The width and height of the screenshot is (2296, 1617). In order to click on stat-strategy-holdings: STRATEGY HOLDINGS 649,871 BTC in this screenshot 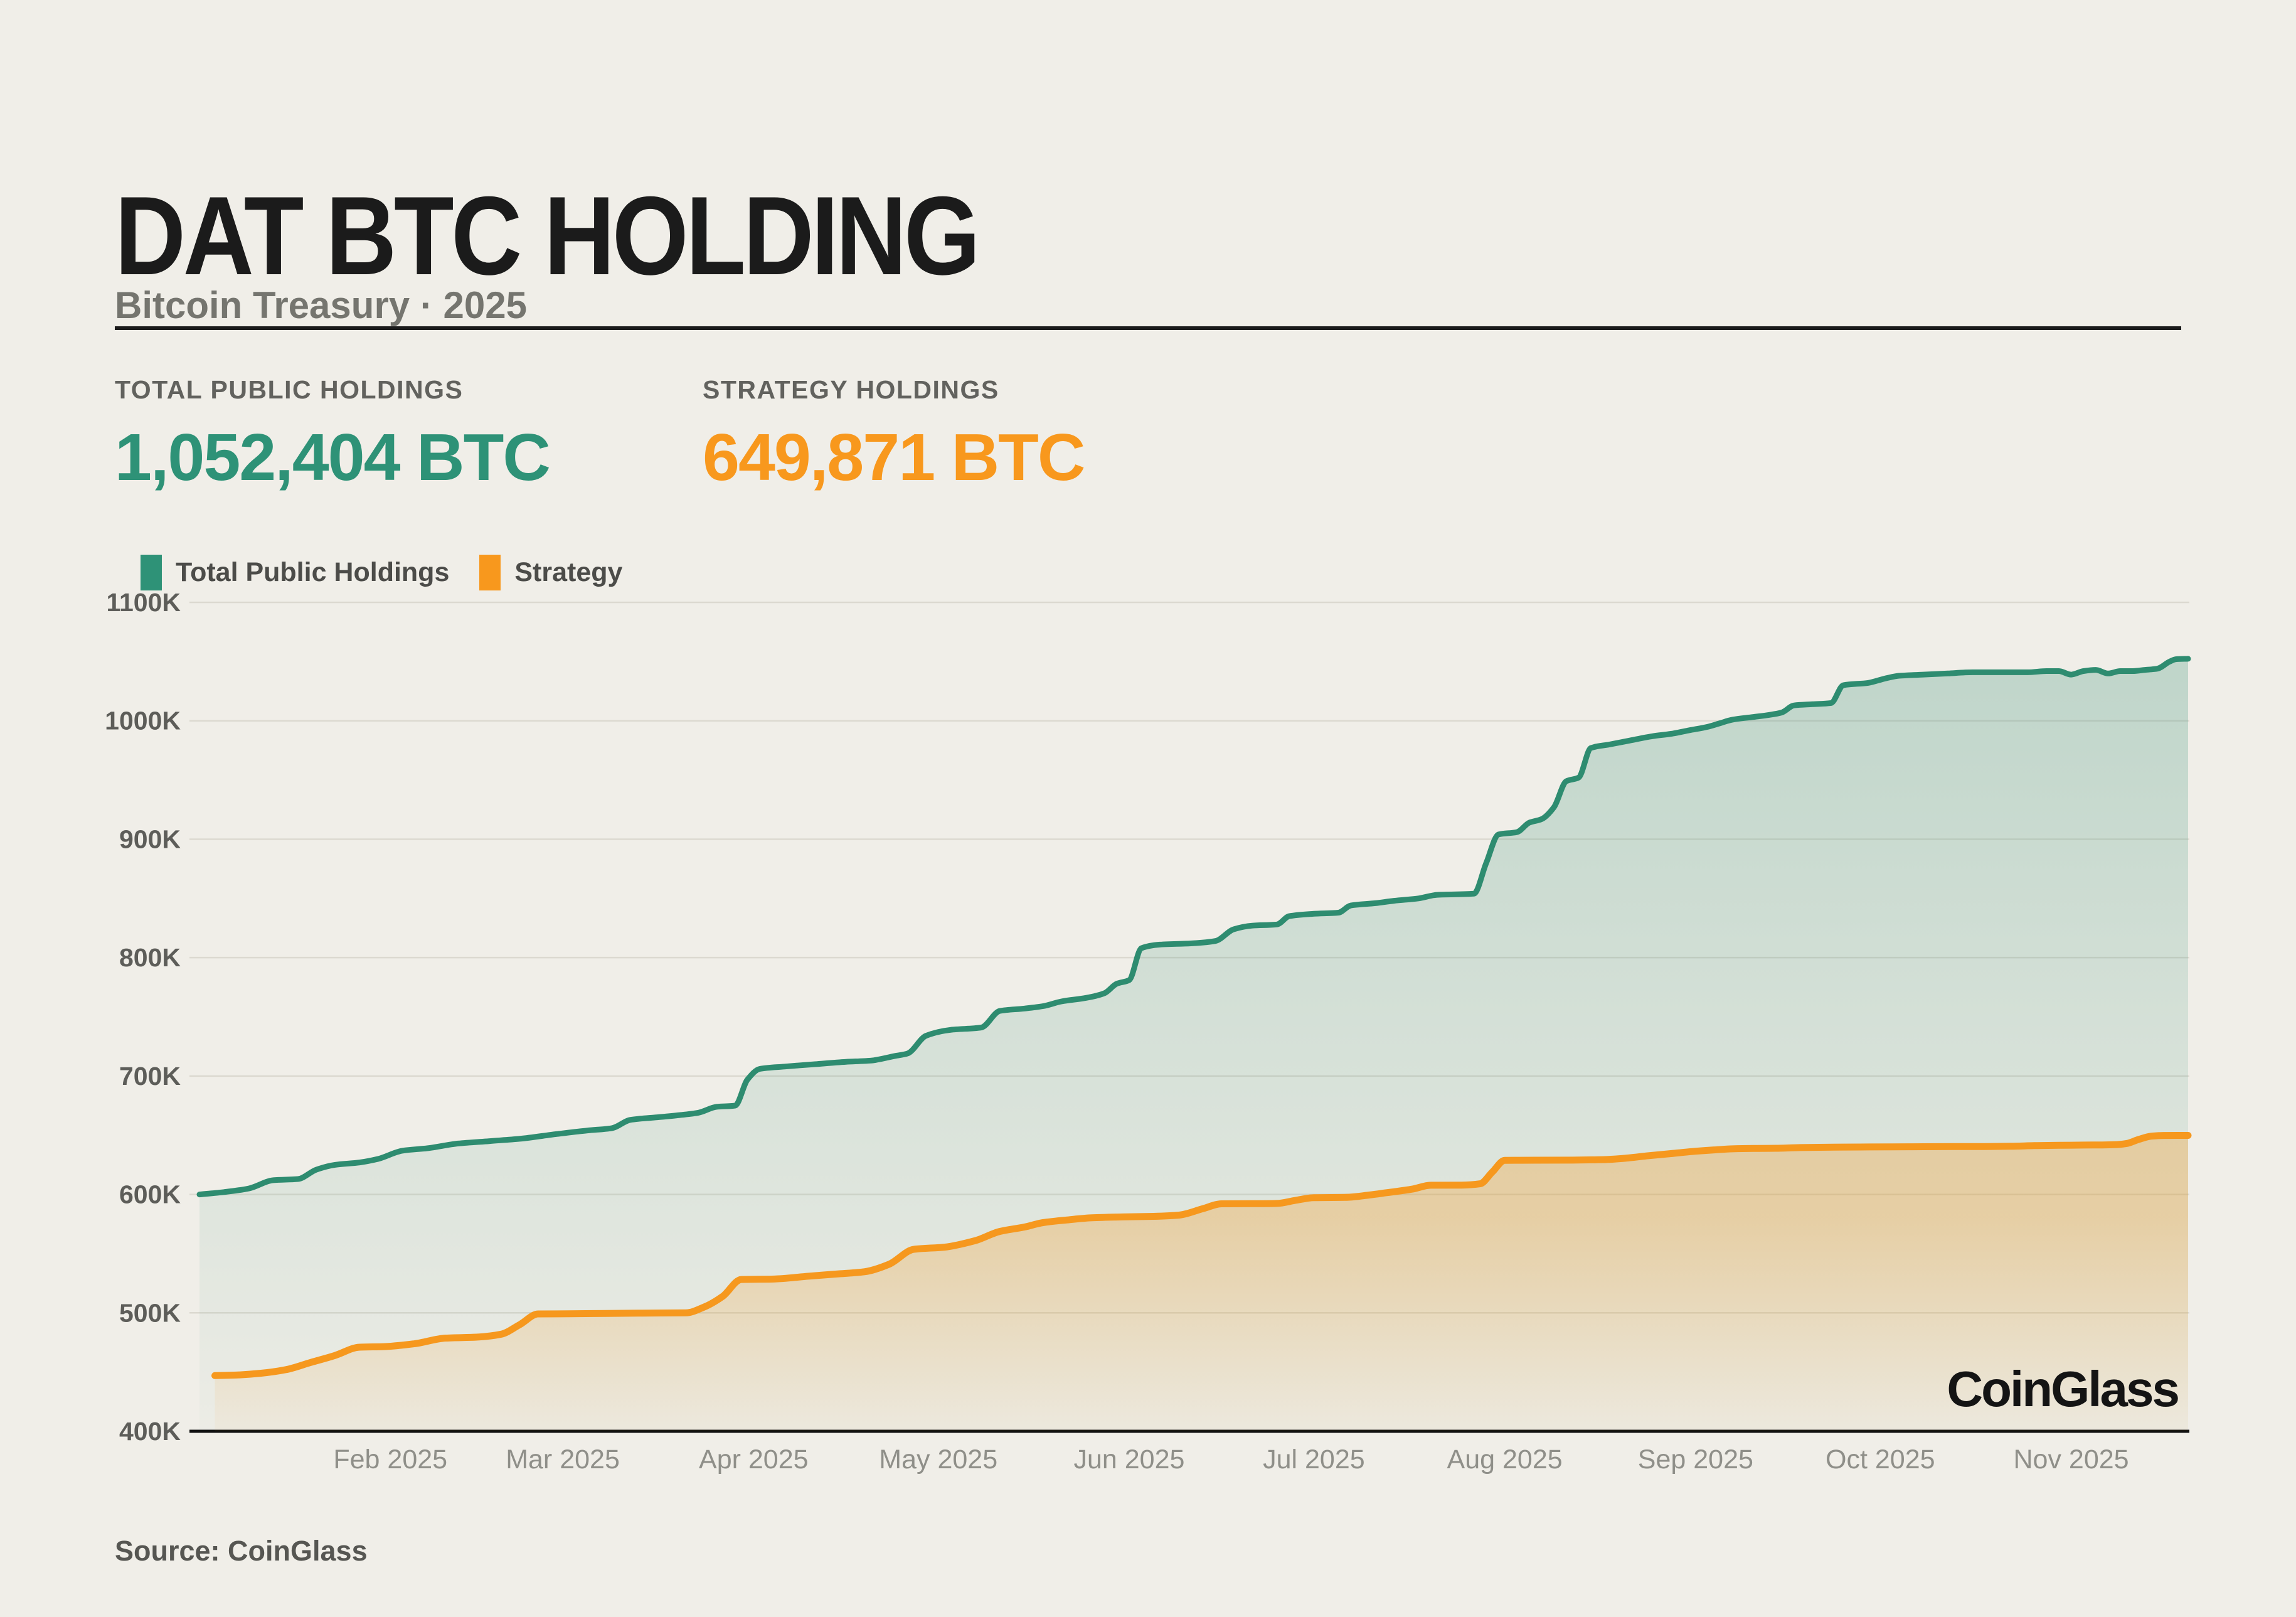, I will do `click(894, 435)`.